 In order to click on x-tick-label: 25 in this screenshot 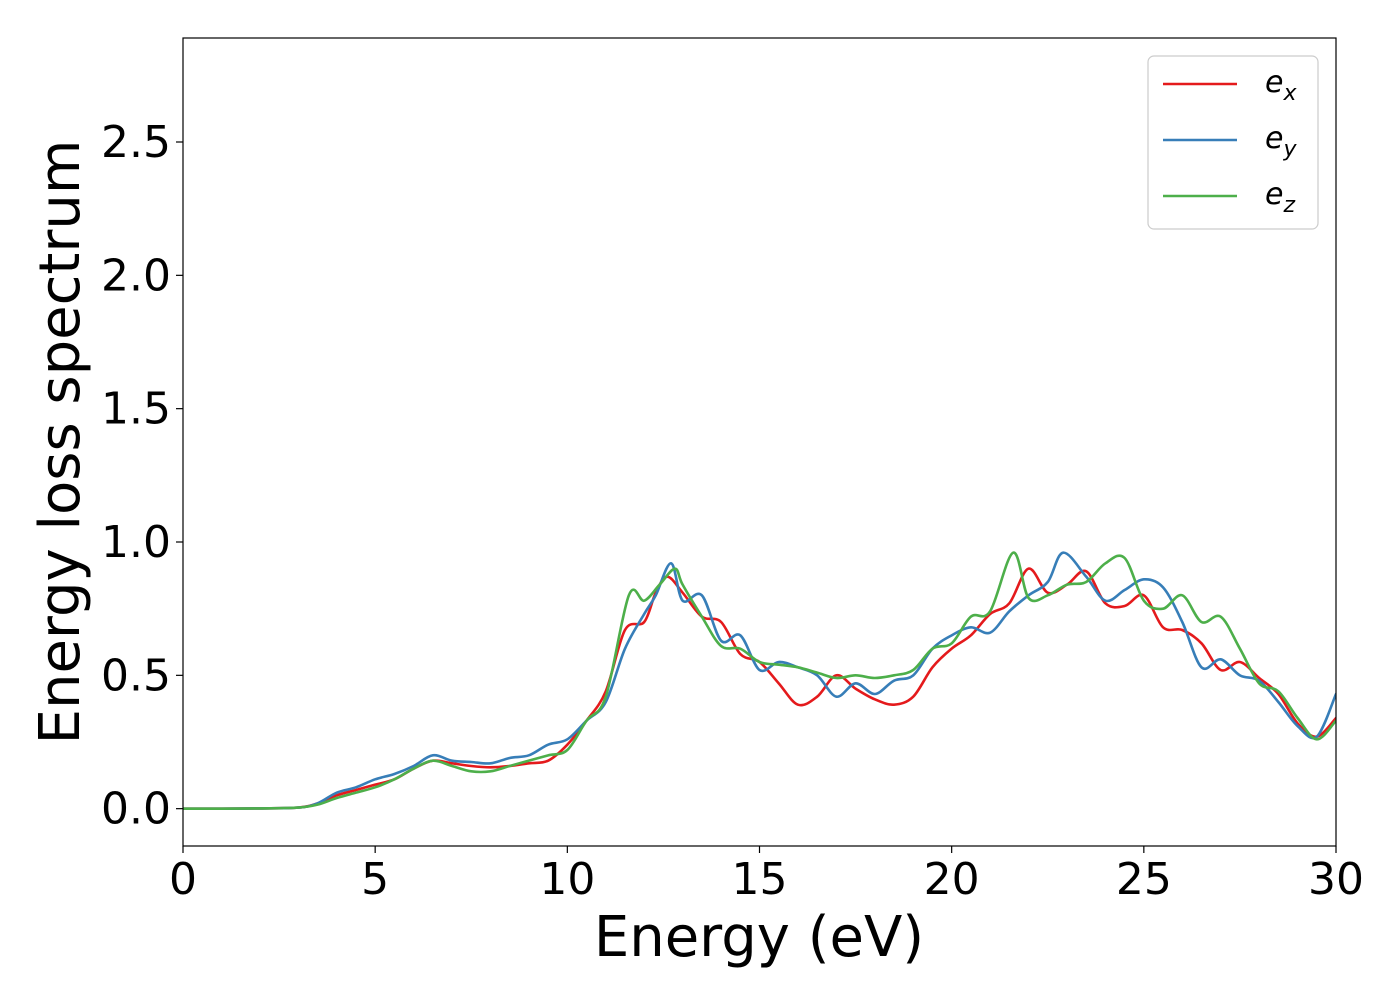, I will do `click(1144, 879)`.